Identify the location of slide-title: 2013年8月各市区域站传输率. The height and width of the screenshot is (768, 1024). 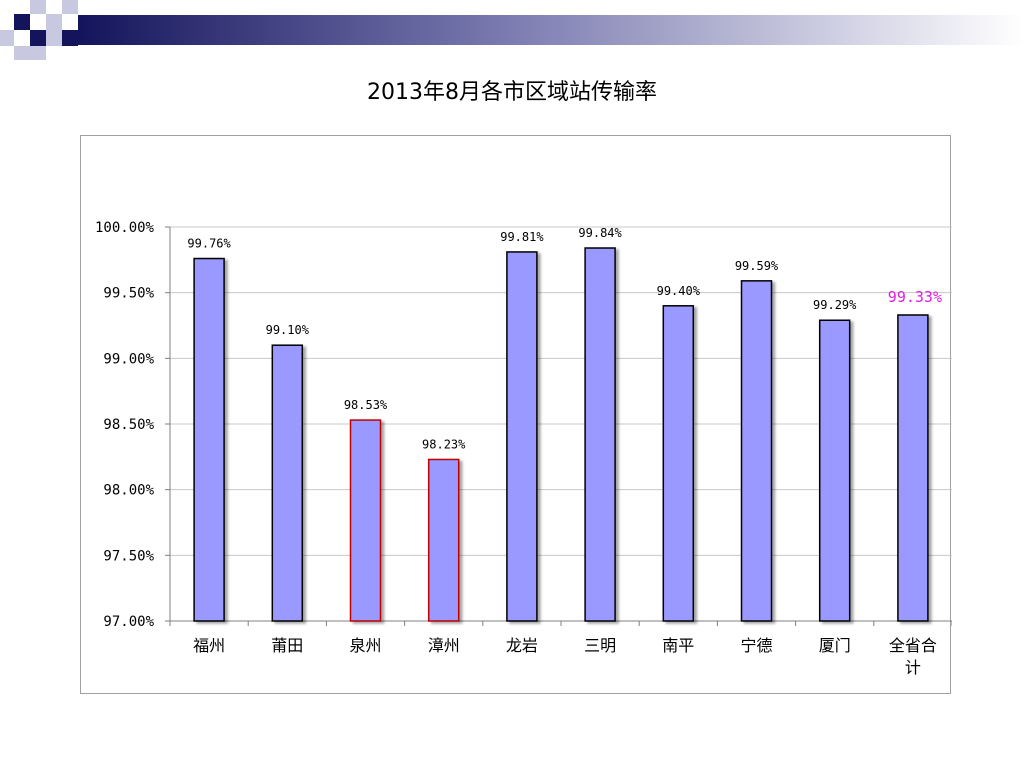
(512, 92).